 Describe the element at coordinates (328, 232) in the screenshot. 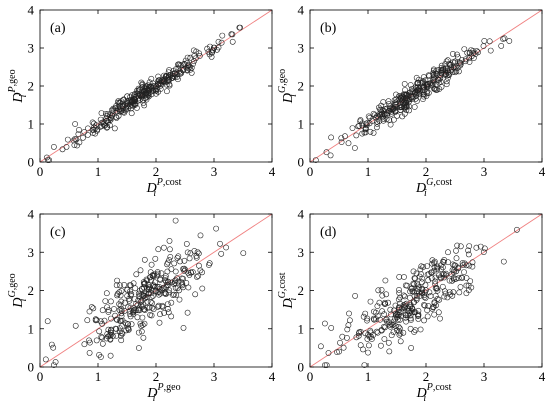

I see `panel-label: (d)` at that location.